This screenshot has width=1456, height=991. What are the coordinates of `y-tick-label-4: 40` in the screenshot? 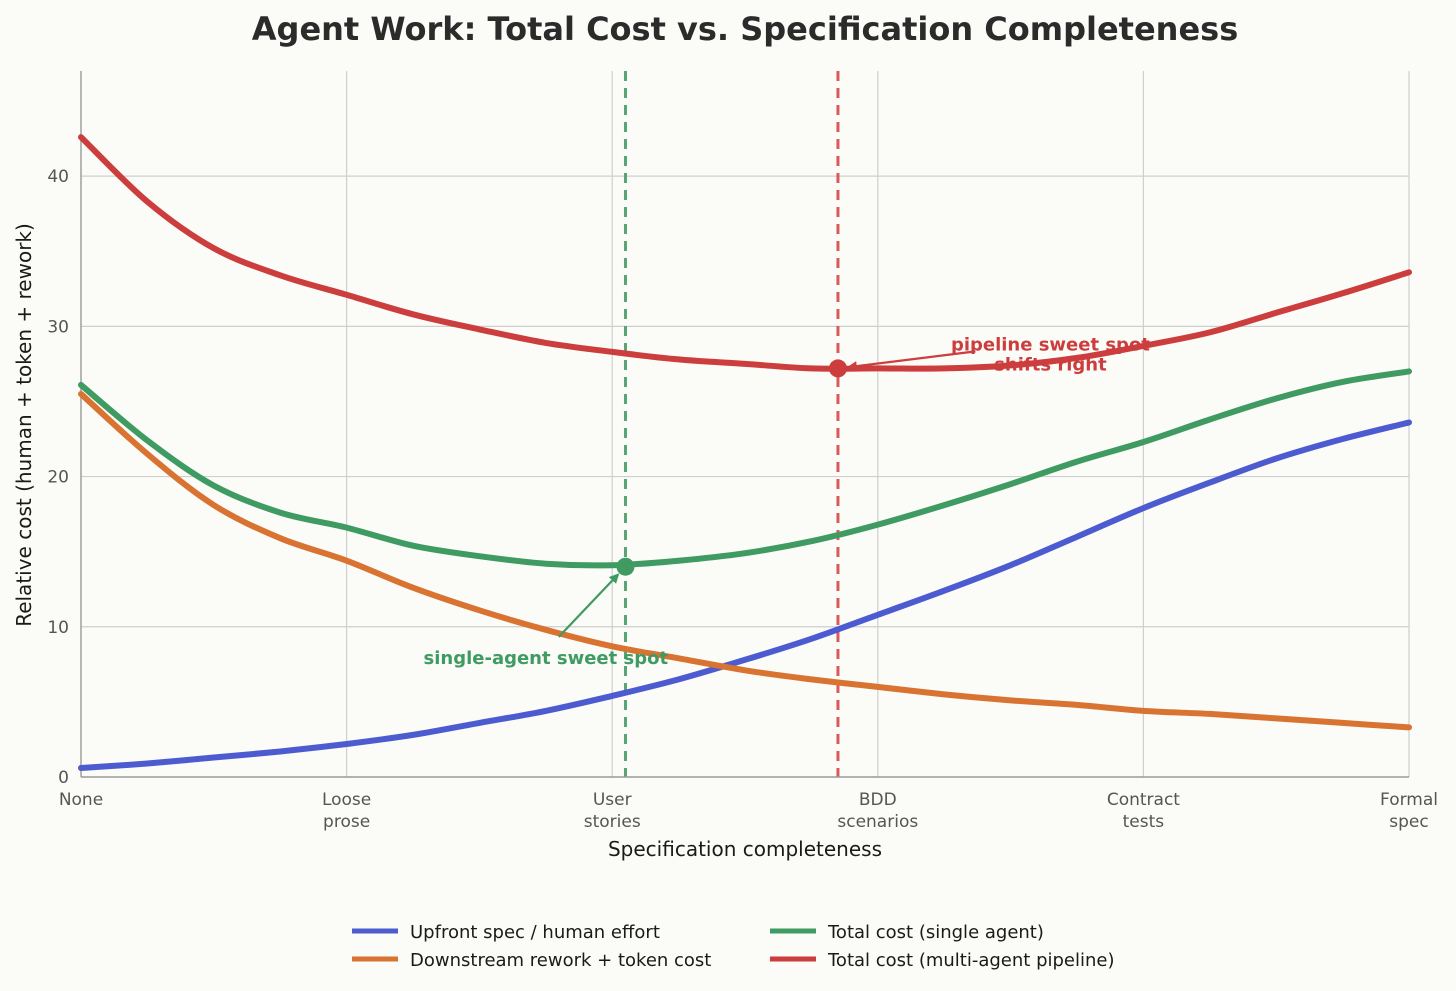 It's located at (58, 177).